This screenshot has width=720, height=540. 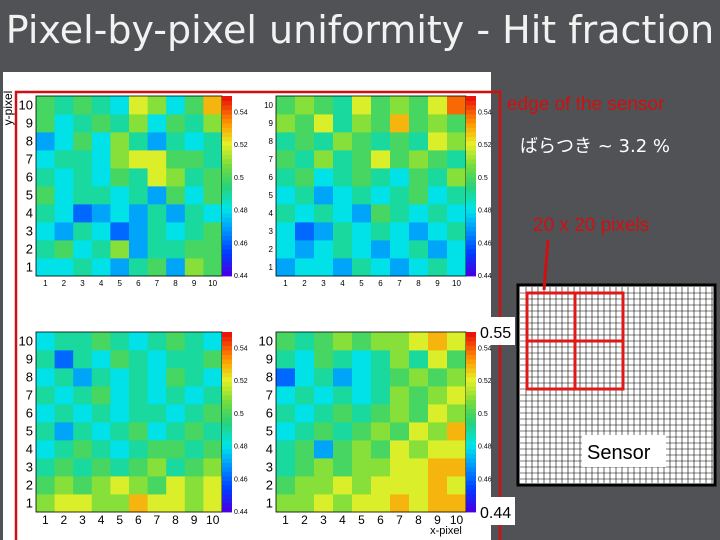 I want to click on y-tick-label: 1, so click(x=29, y=503).